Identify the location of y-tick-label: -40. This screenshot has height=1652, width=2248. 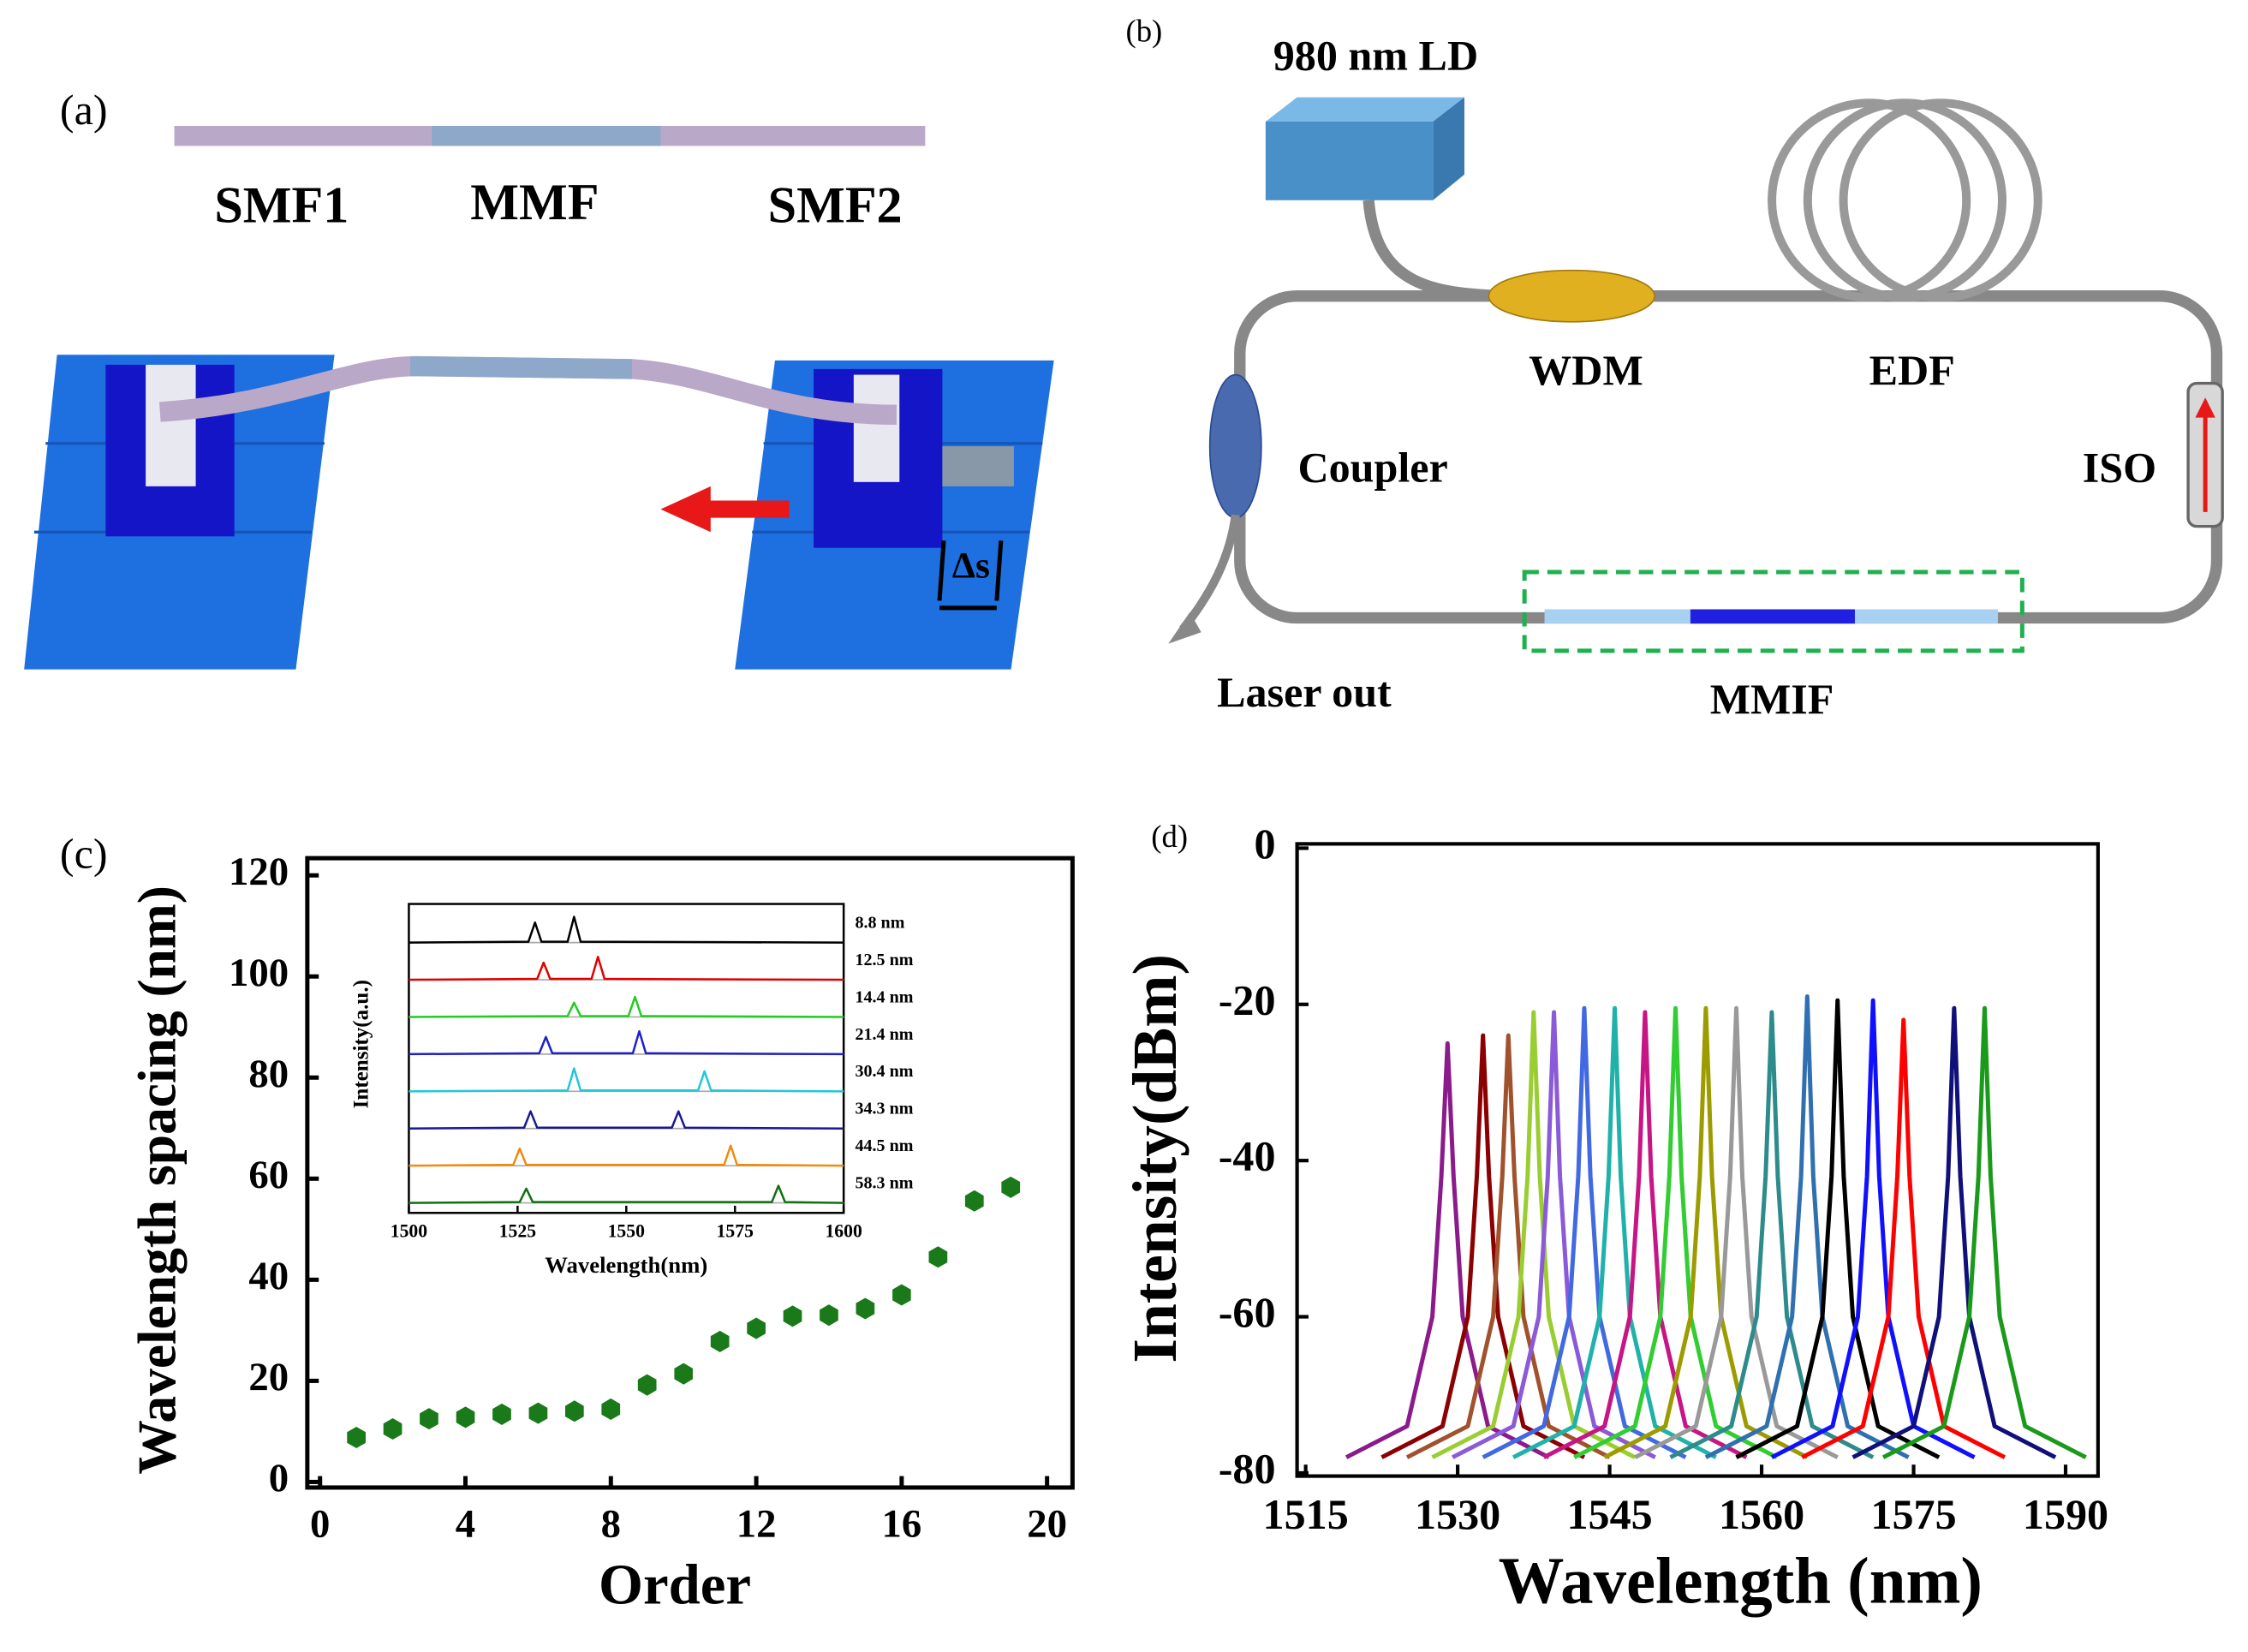
(1247, 1156).